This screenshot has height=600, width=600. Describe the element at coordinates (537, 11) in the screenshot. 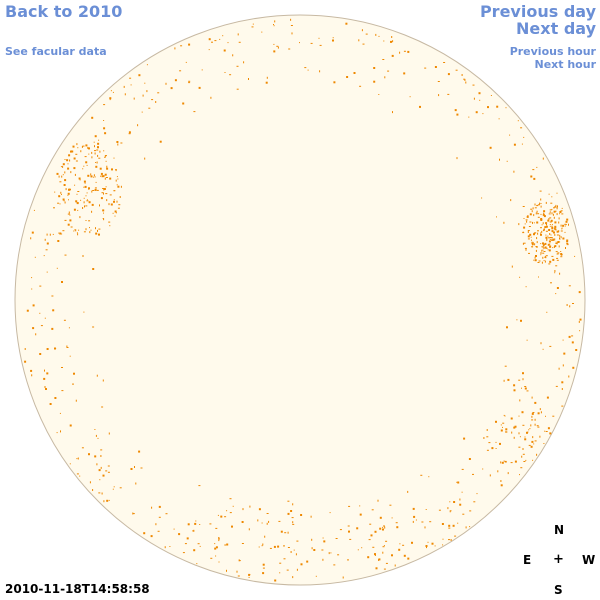

I see `previous-day-link: Previous day` at that location.